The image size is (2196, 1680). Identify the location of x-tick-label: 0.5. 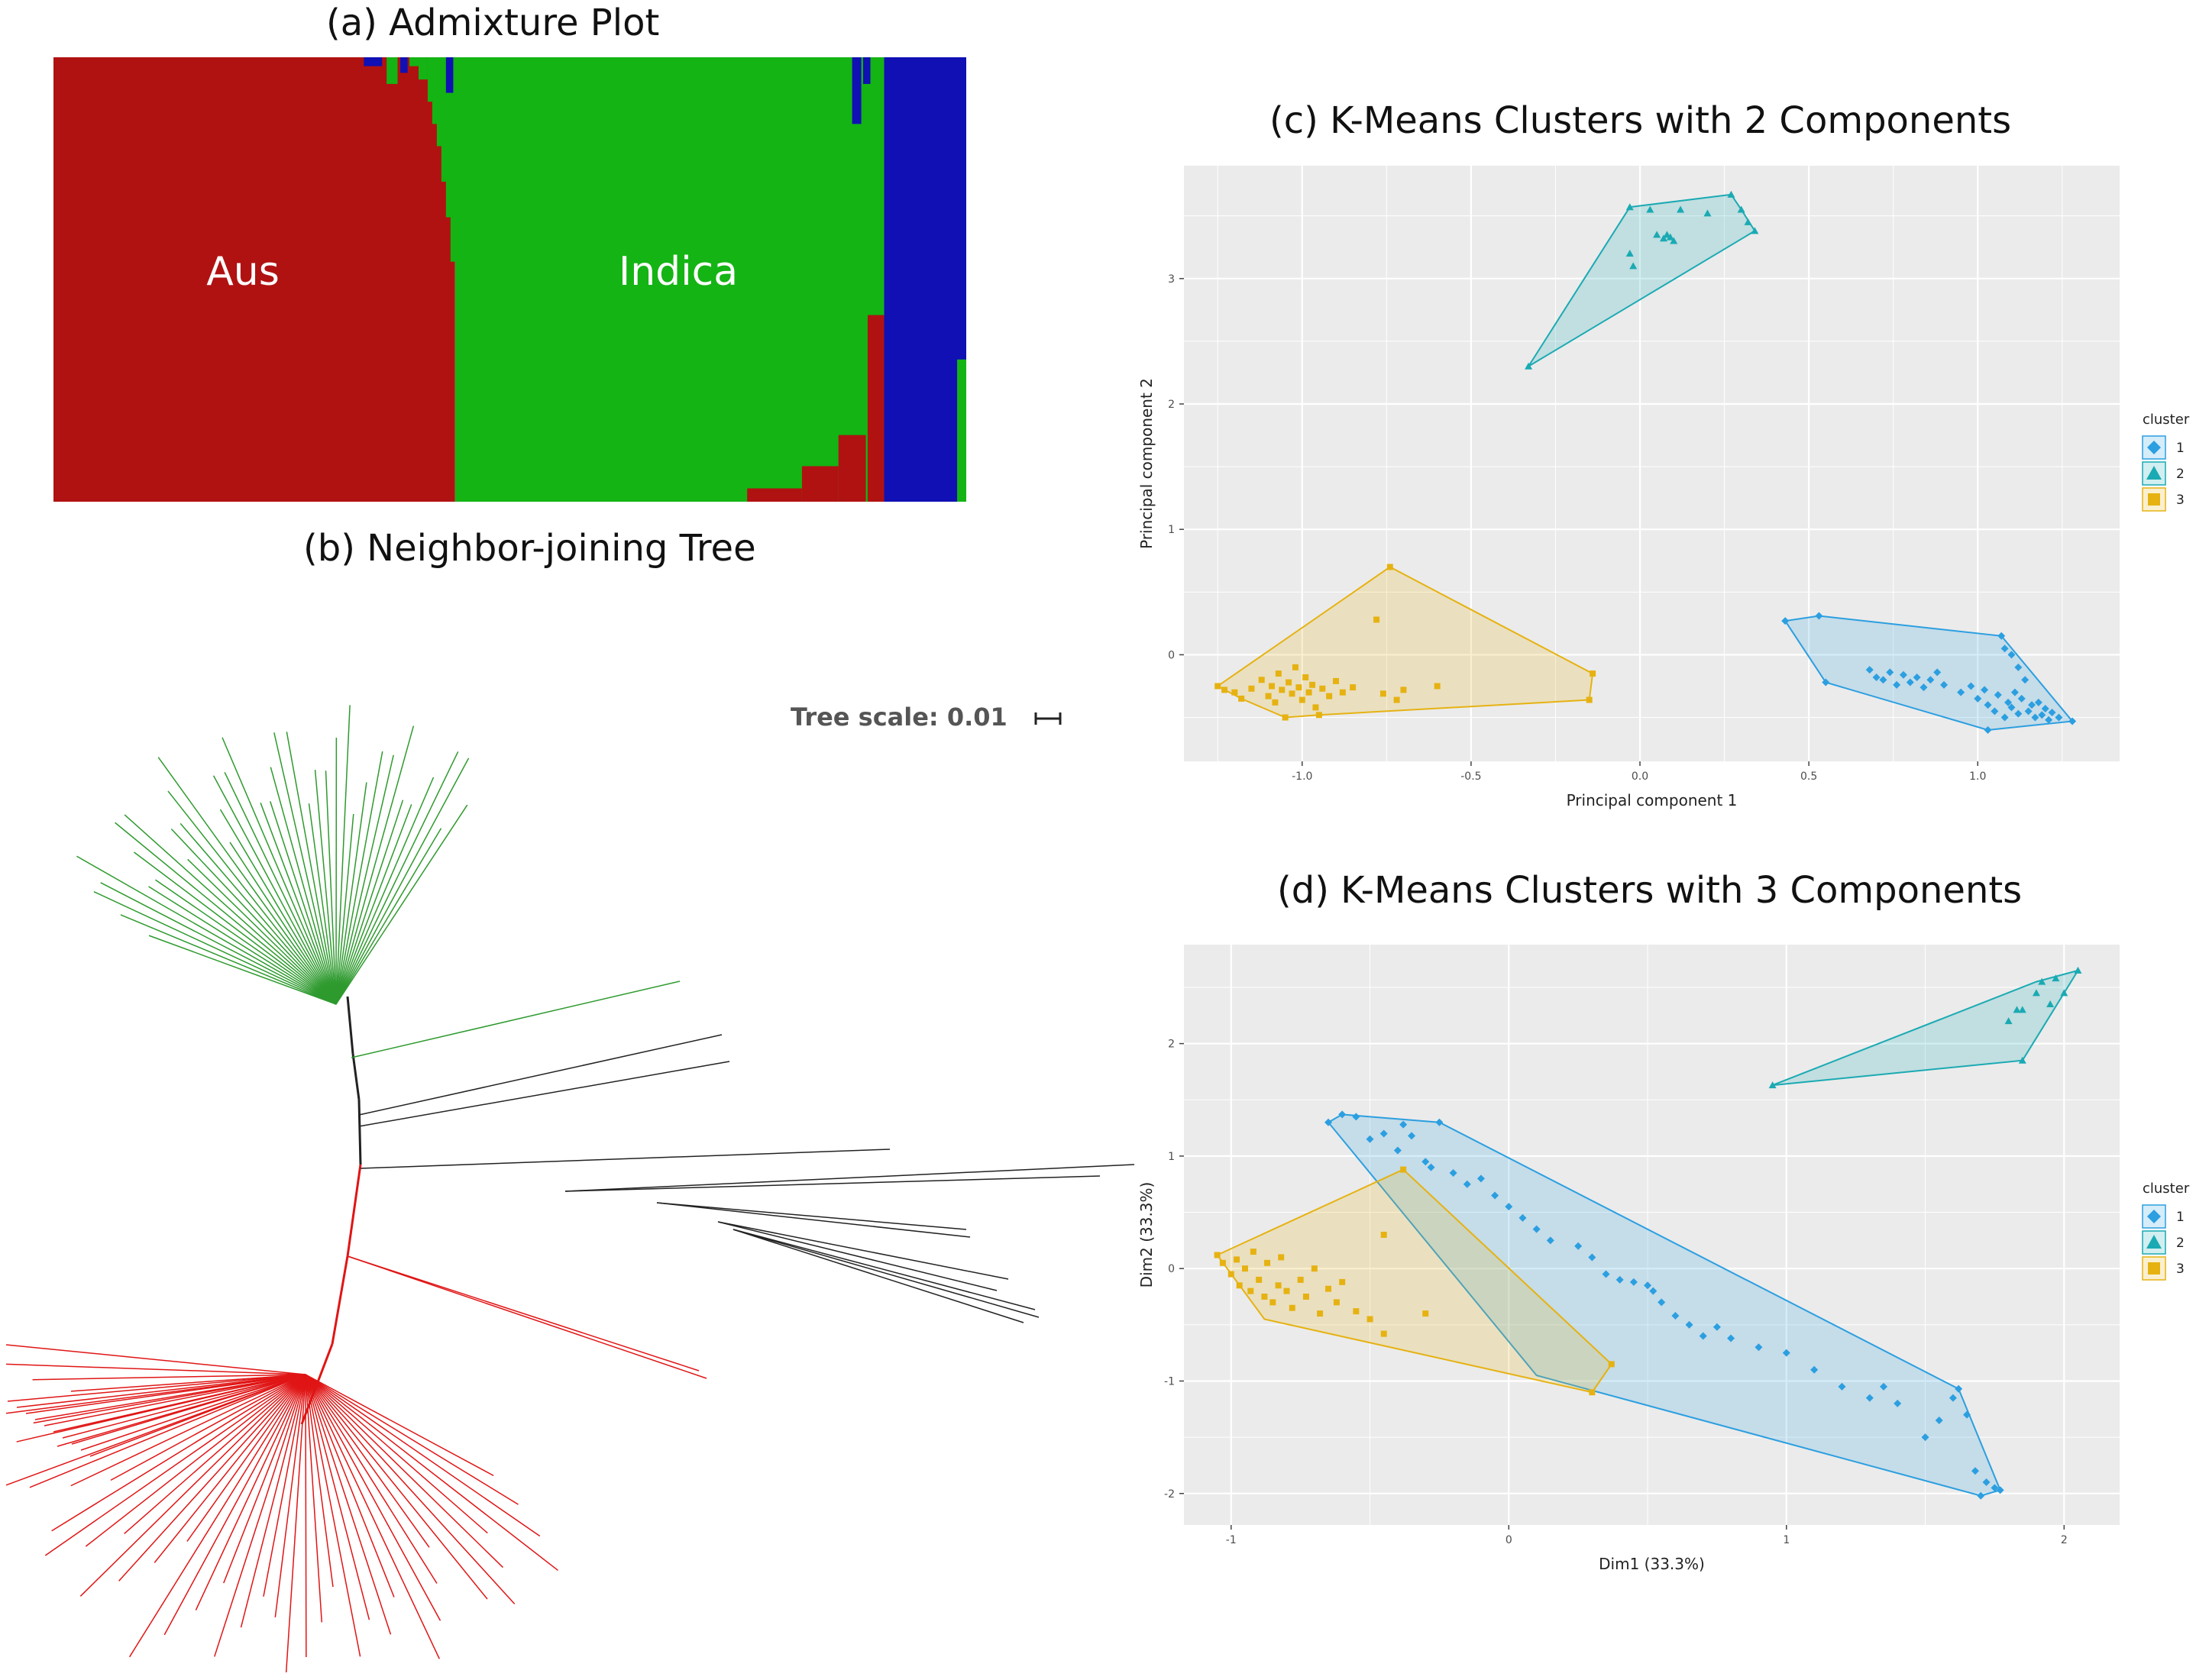
(1809, 777).